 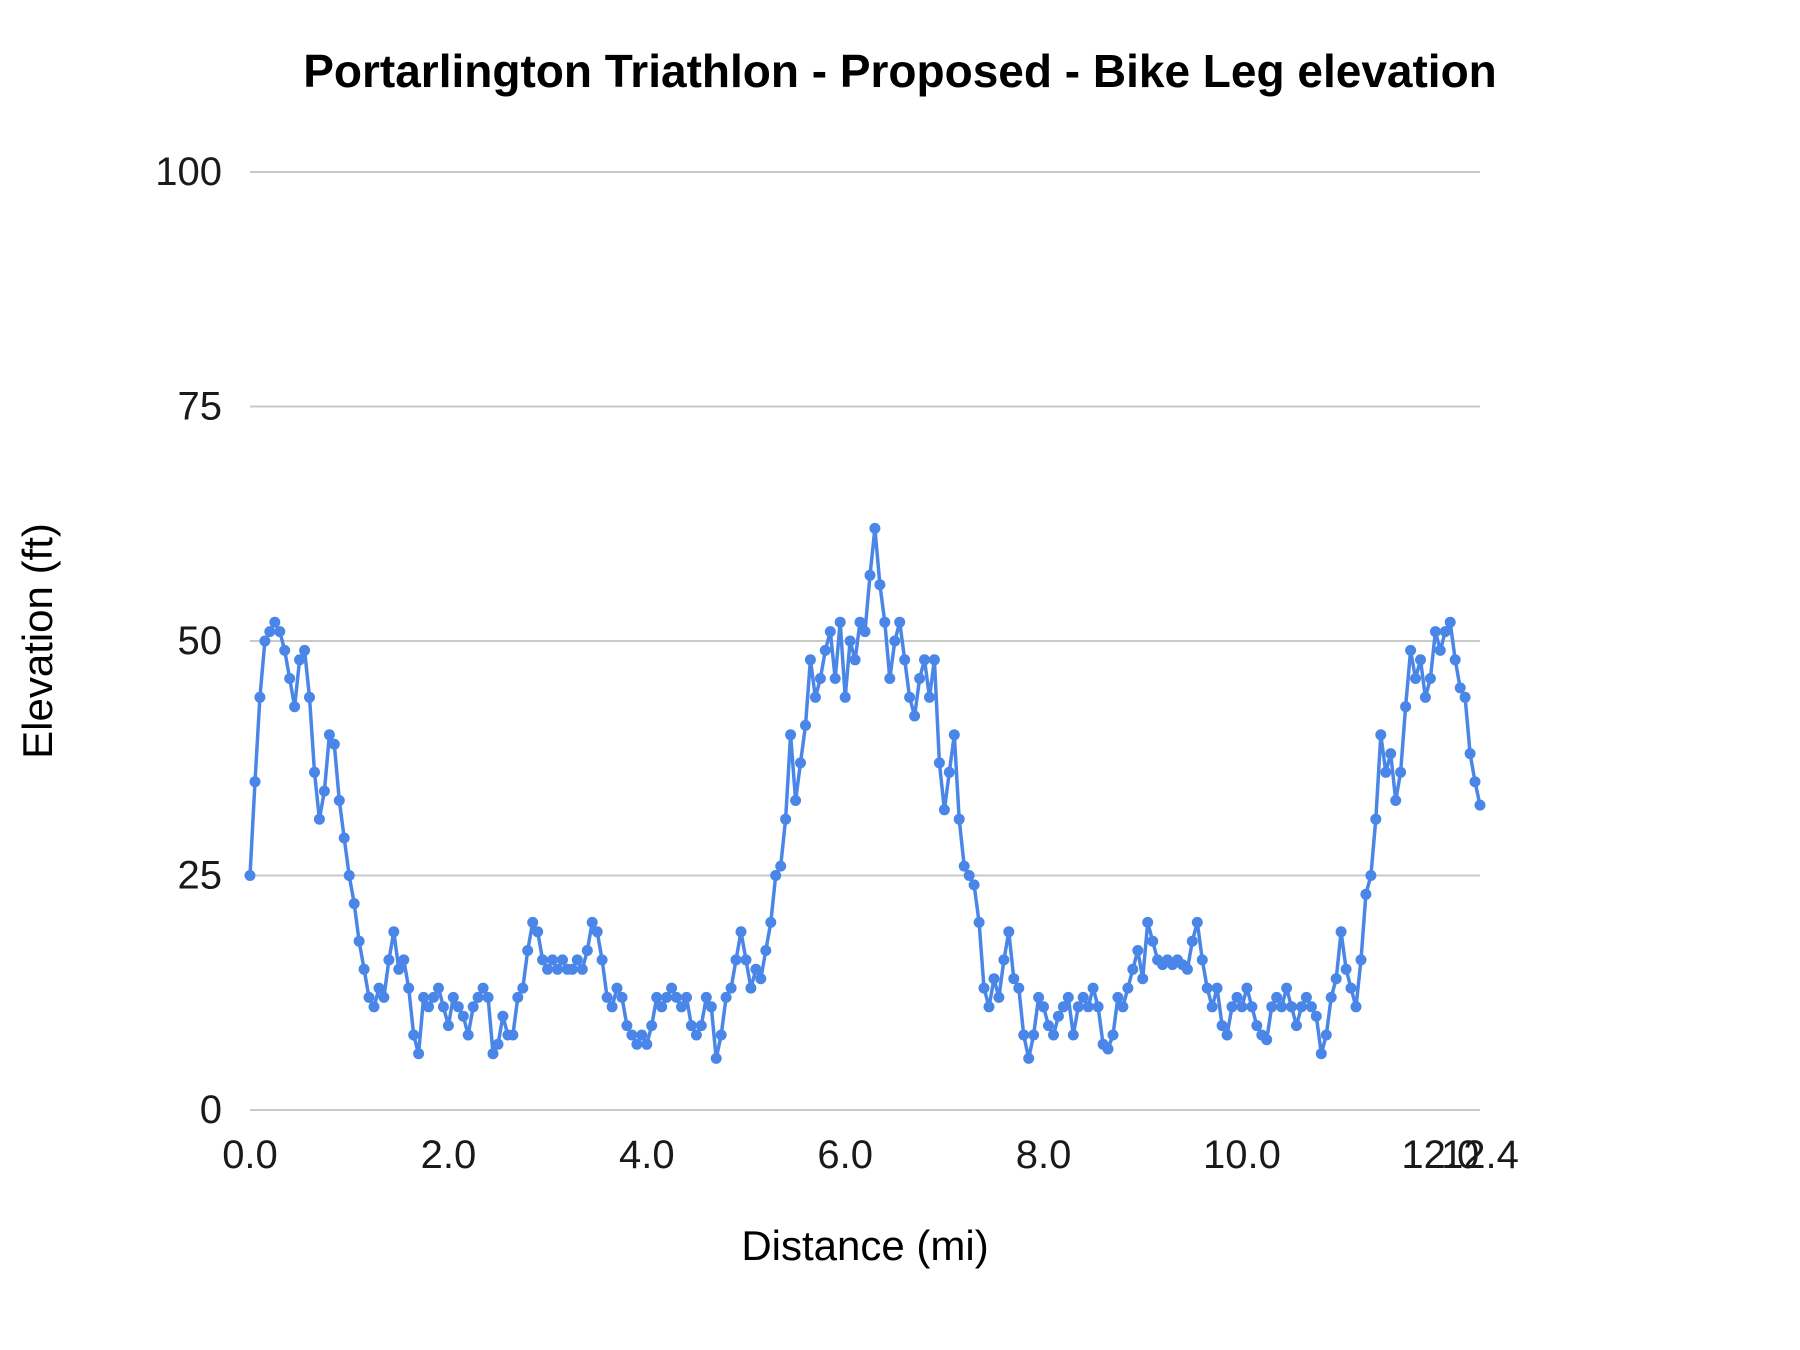 What do you see at coordinates (1044, 1155) in the screenshot?
I see `x-tick-label: 8.0` at bounding box center [1044, 1155].